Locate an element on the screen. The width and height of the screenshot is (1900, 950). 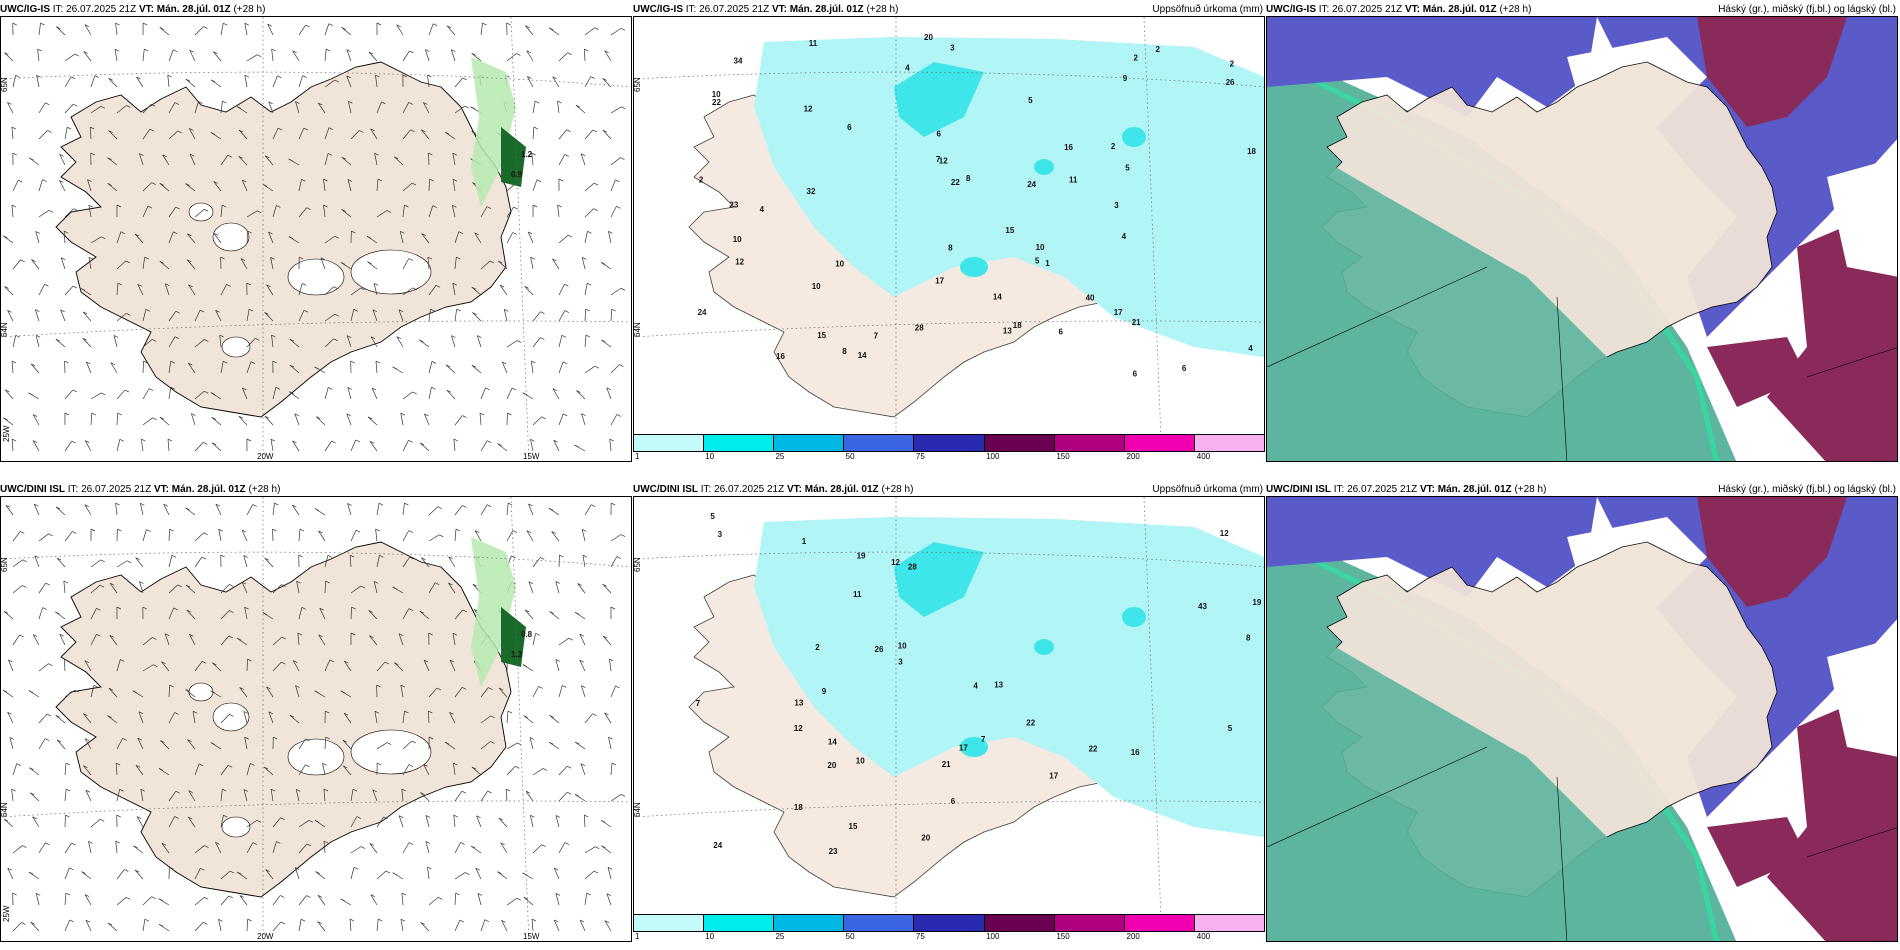
colorbar-tick-label: 50 is located at coordinates (850, 936).